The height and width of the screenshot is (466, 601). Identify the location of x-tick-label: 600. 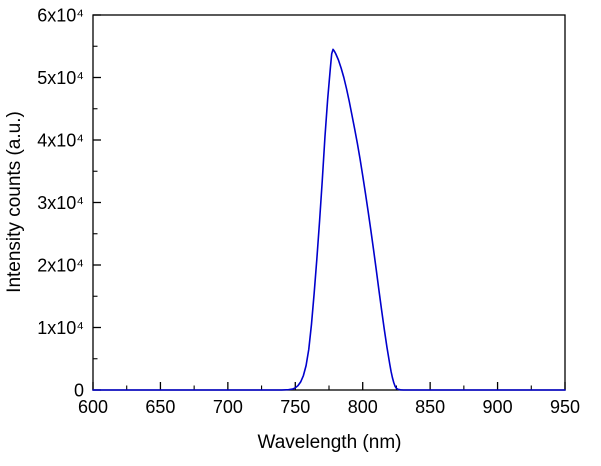
(93, 407).